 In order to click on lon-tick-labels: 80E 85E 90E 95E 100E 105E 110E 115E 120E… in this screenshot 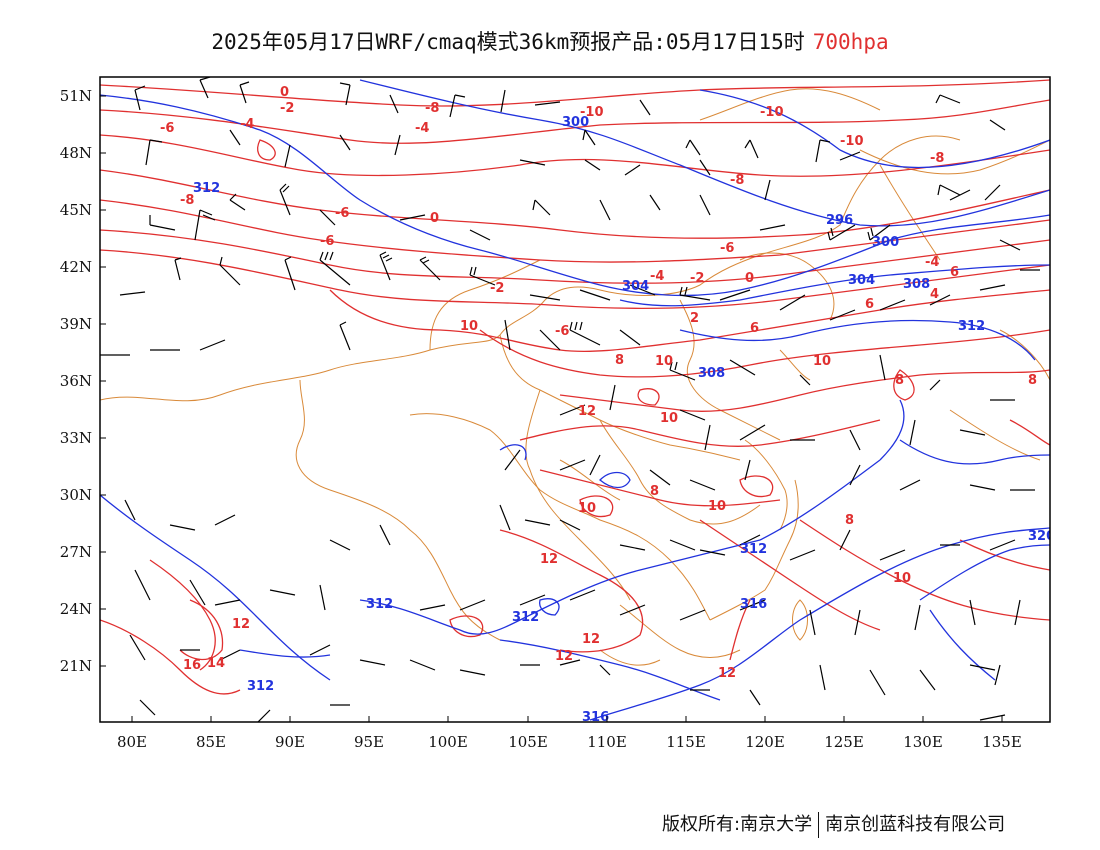, I will do `click(569, 742)`.